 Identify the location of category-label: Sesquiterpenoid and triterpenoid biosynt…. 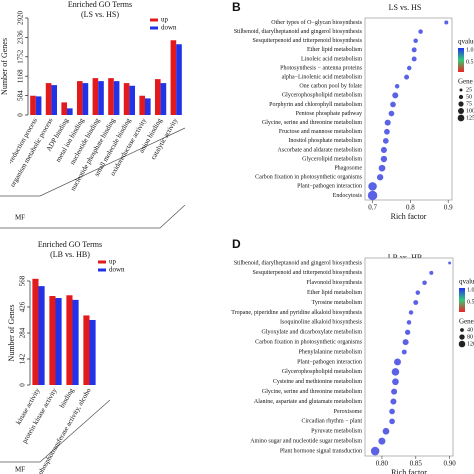
(308, 41).